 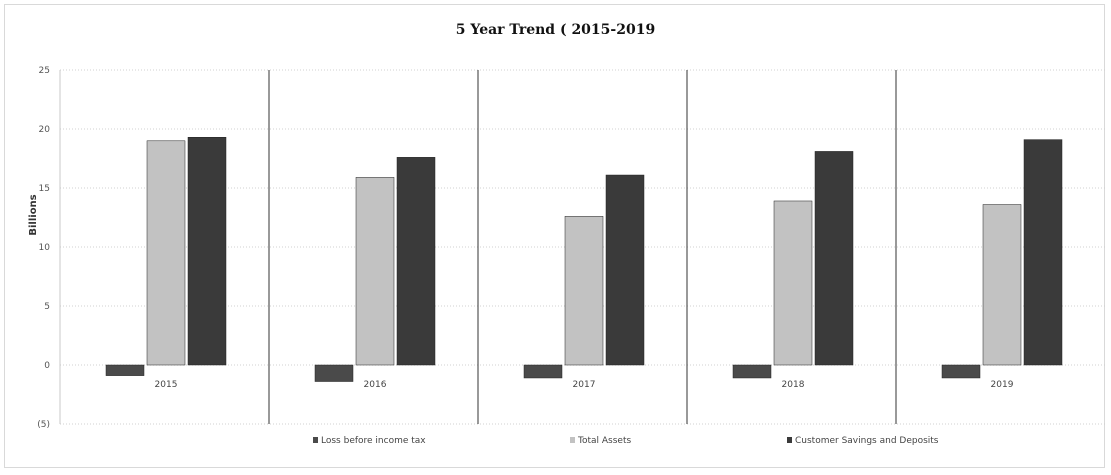 I want to click on y-tick-label: 5, so click(x=47, y=307).